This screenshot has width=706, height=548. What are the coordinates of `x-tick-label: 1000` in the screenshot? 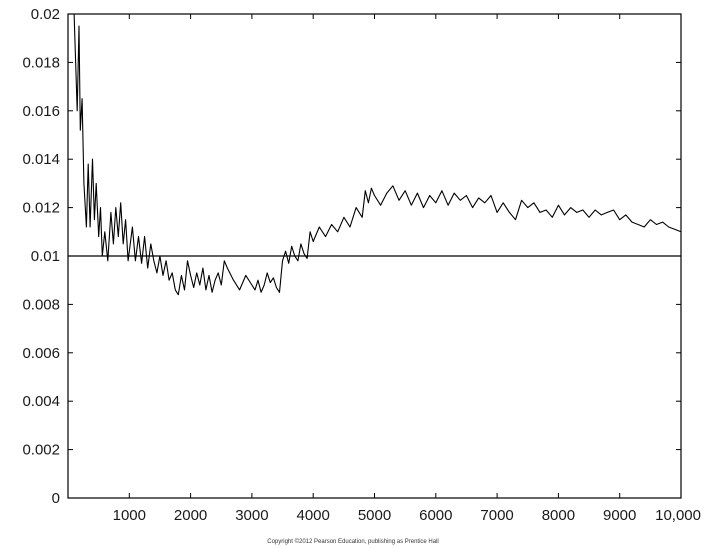 It's located at (129, 515).